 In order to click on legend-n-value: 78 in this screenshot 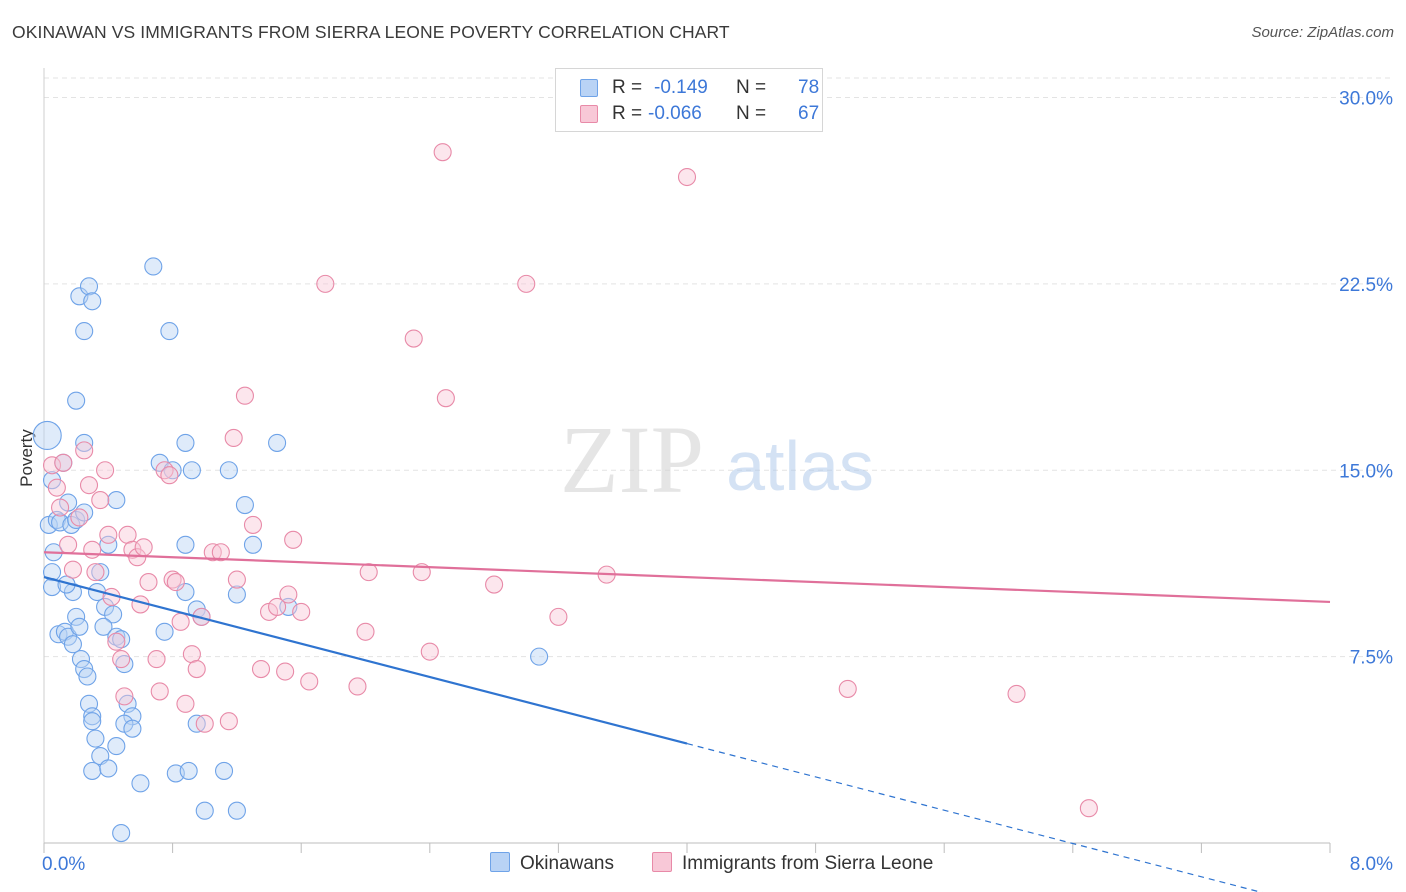, I will do `click(809, 87)`.